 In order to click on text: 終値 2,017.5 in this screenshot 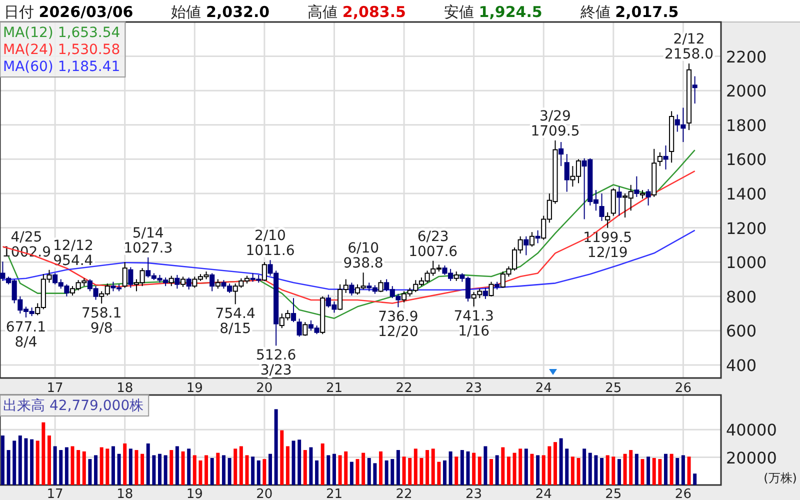, I will do `click(629, 12)`.